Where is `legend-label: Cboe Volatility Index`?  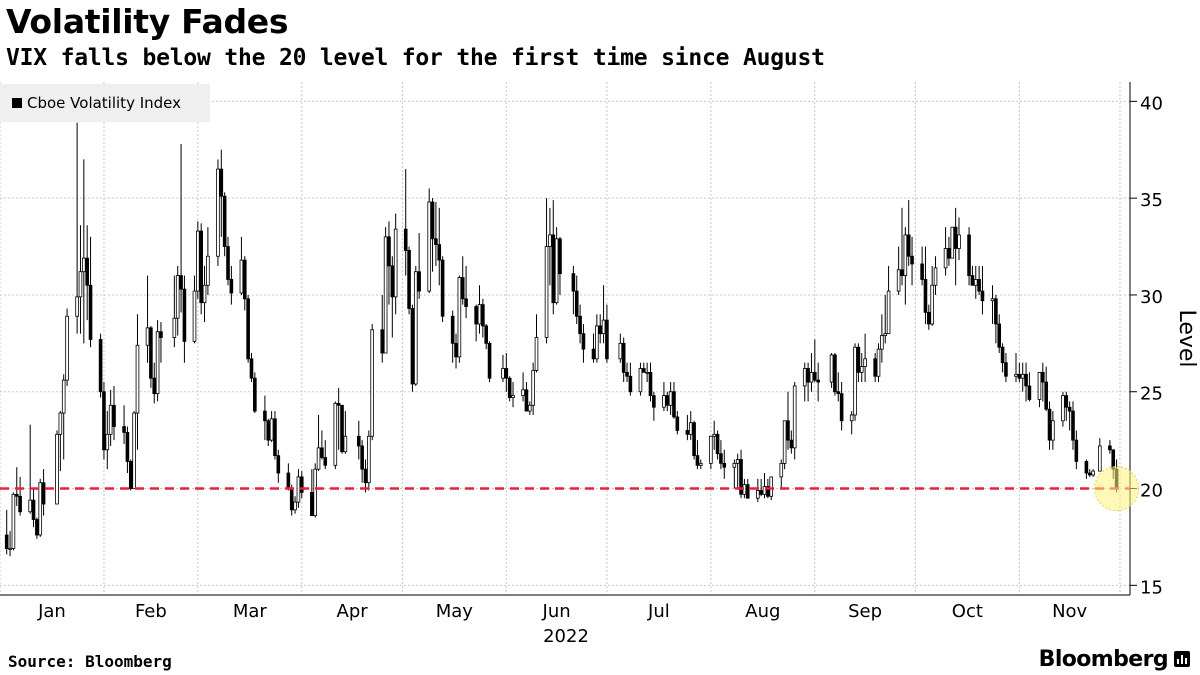
legend-label: Cboe Volatility Index is located at coordinates (104, 103).